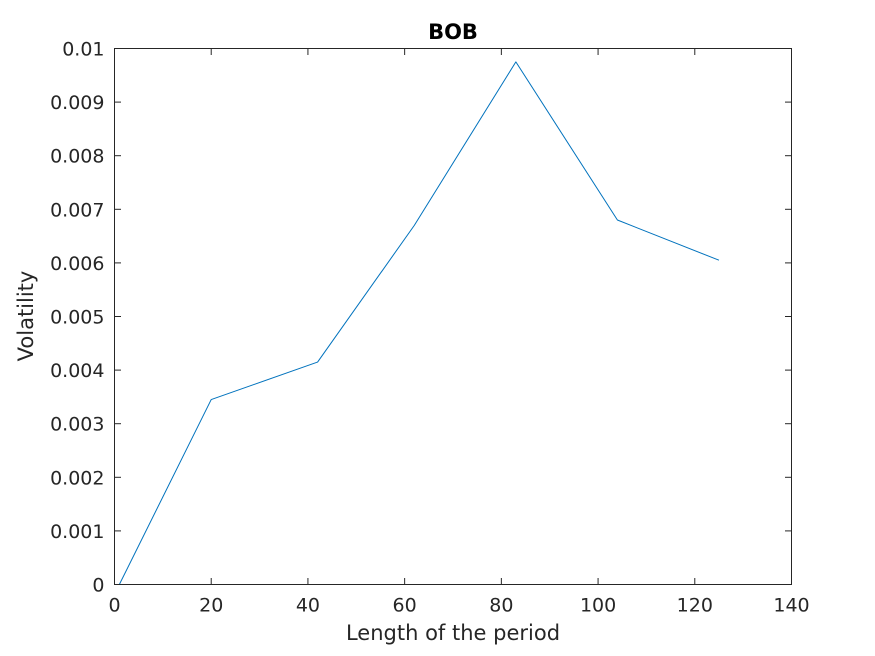  Describe the element at coordinates (405, 606) in the screenshot. I see `x-tick-label: 60` at that location.